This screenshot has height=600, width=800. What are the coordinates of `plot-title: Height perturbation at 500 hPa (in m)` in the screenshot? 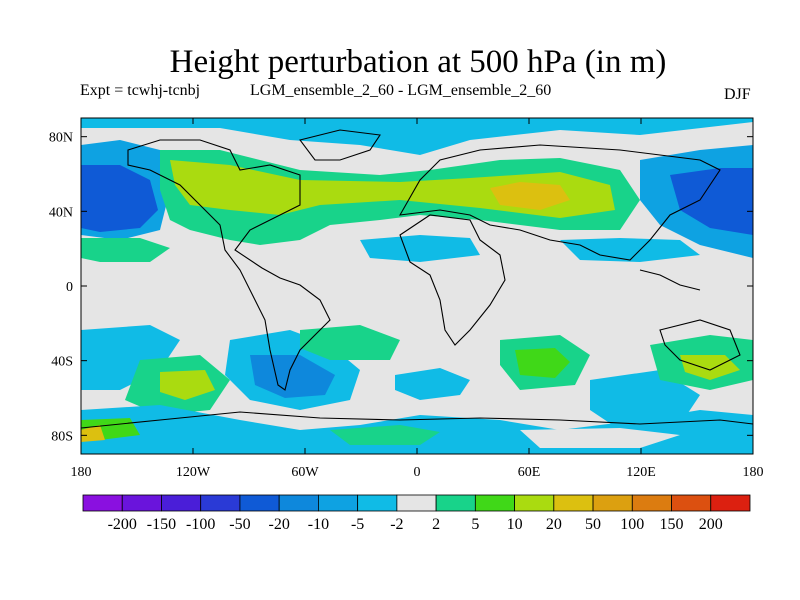 It's located at (418, 62).